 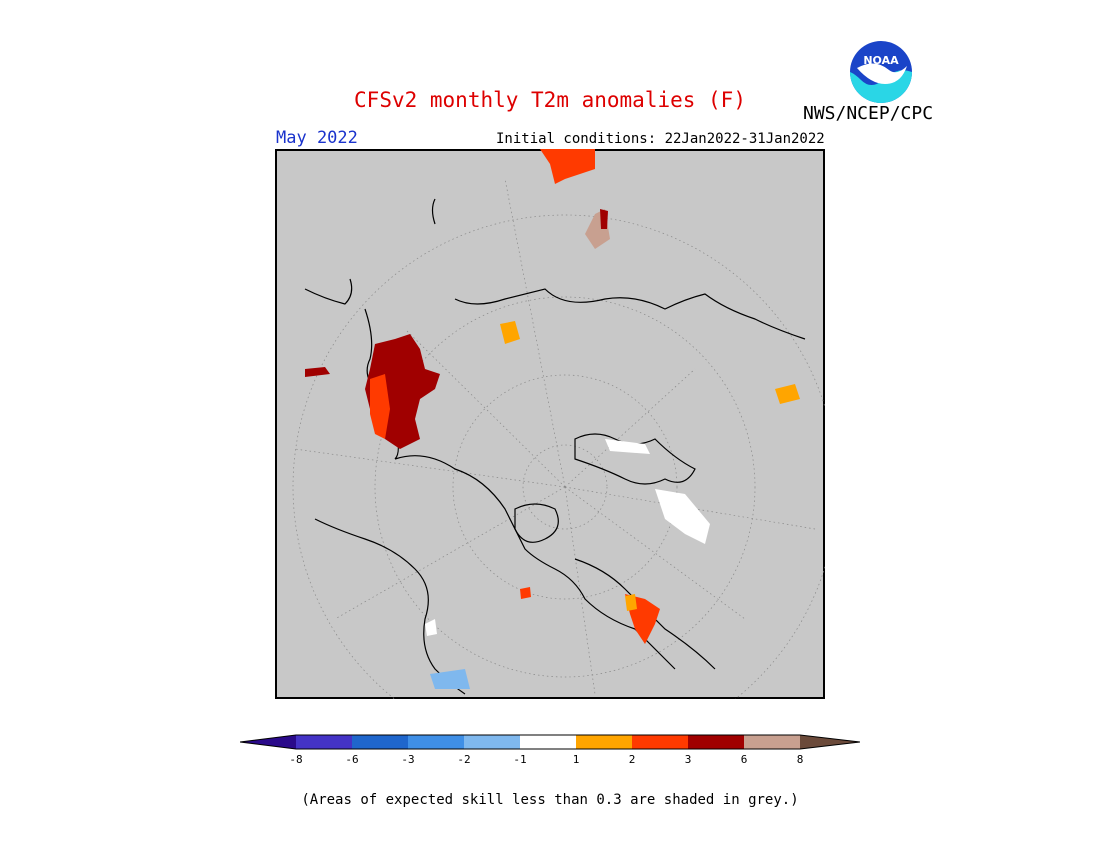 I want to click on tick-label: 6, so click(x=744, y=759).